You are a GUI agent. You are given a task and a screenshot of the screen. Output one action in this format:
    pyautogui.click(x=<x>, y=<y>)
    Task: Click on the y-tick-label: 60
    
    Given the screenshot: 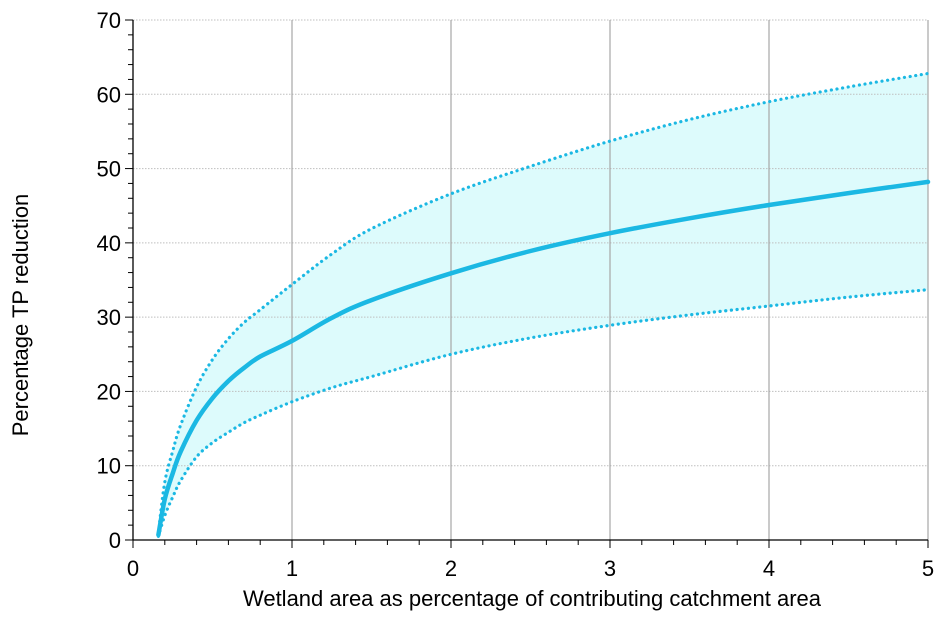 What is the action you would take?
    pyautogui.click(x=109, y=94)
    